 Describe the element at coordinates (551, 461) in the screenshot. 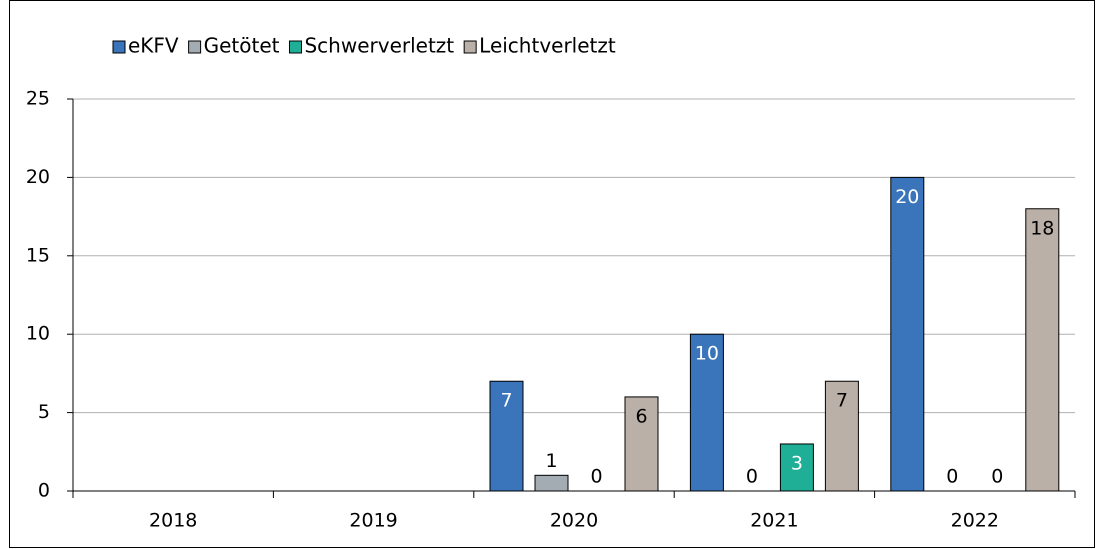

I see `data-label: 1` at that location.